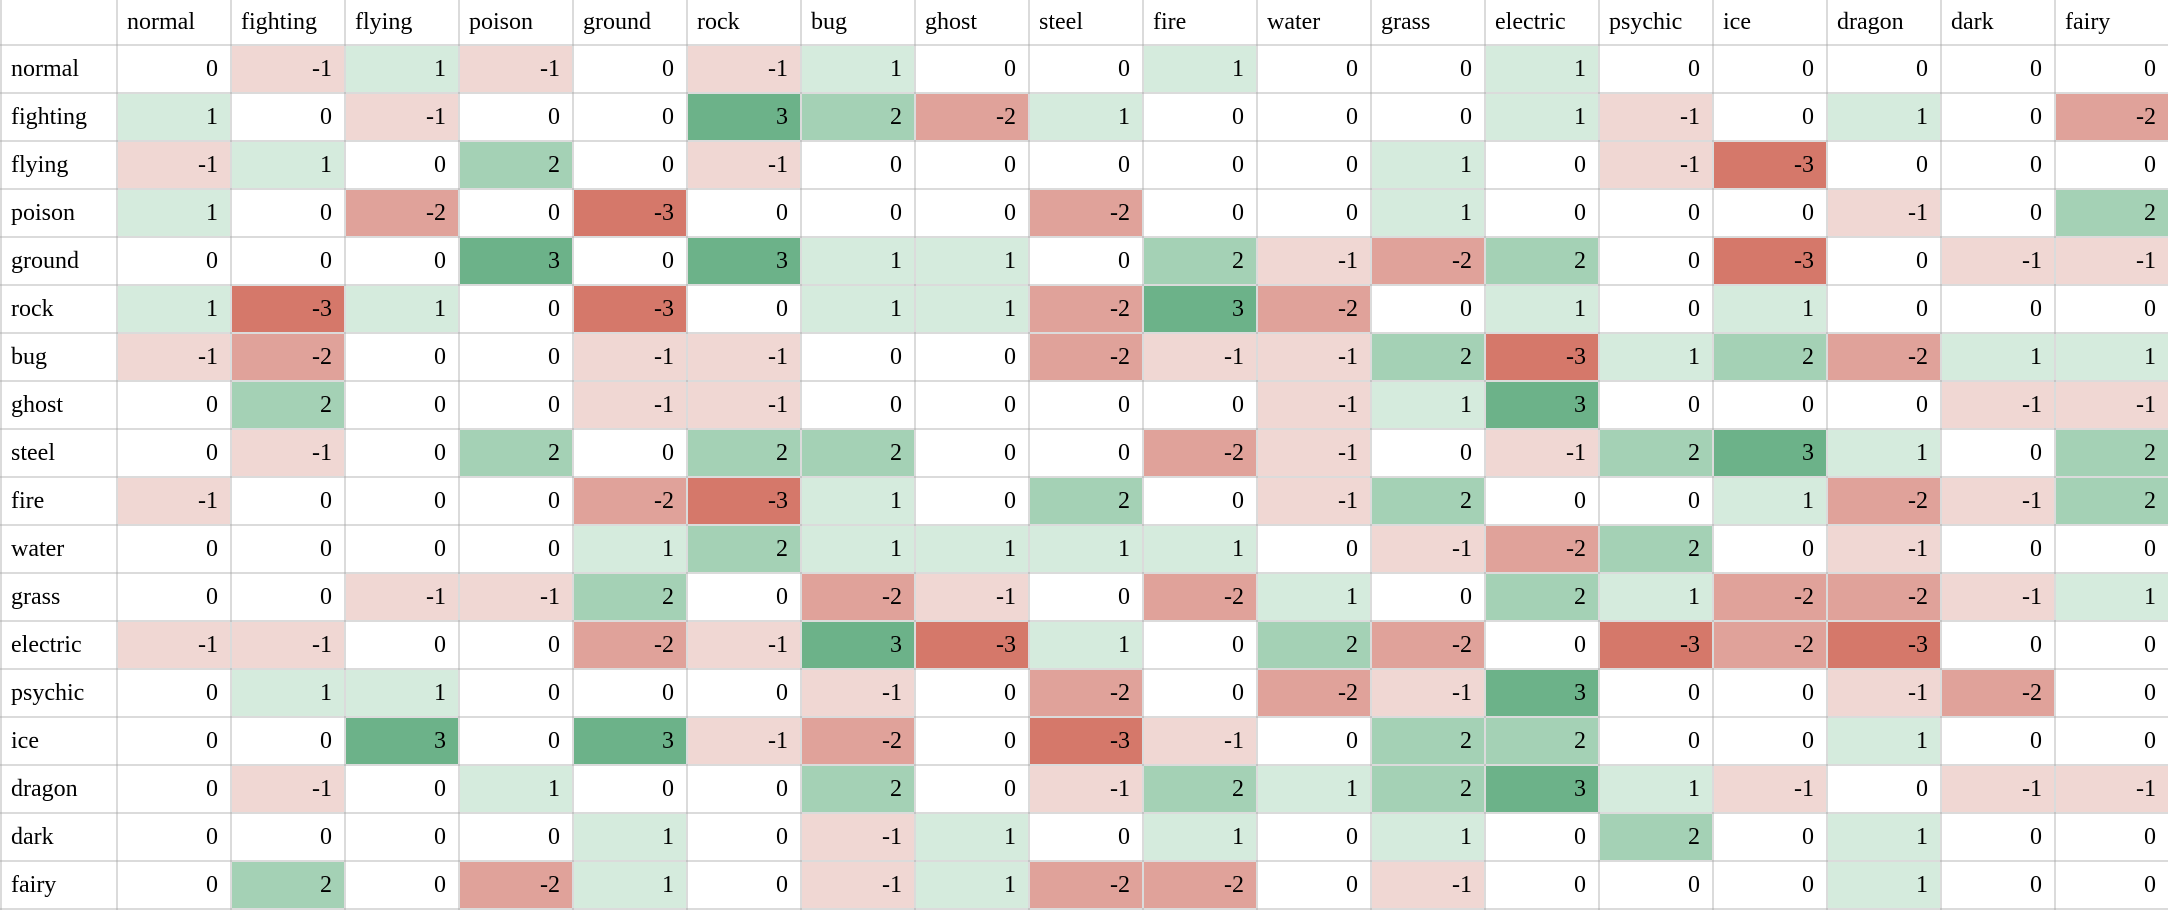 Image resolution: width=2168 pixels, height=914 pixels. What do you see at coordinates (174, 741) in the screenshot?
I see `matrix-cell-ice-normal: 0` at bounding box center [174, 741].